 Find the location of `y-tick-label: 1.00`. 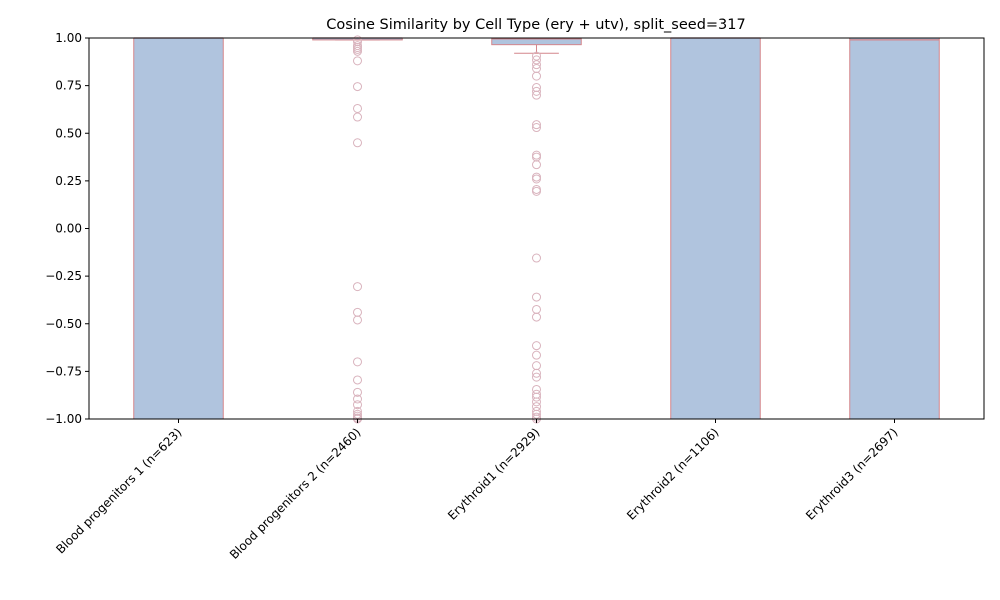

y-tick-label: 1.00 is located at coordinates (68, 38).